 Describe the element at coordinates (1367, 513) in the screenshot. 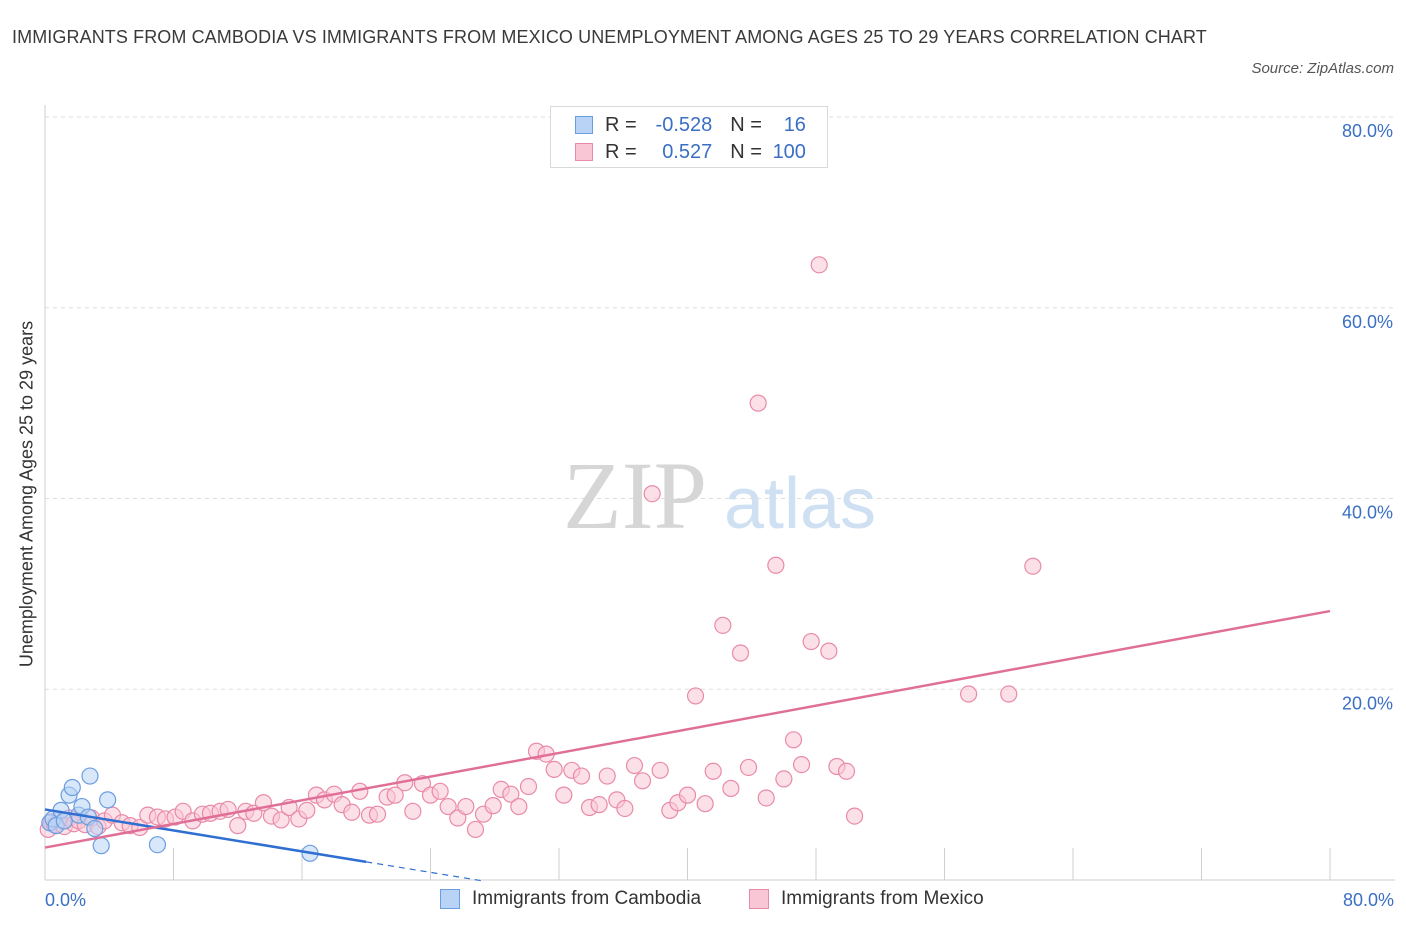

I see `y-tick-label: 40.0%` at that location.